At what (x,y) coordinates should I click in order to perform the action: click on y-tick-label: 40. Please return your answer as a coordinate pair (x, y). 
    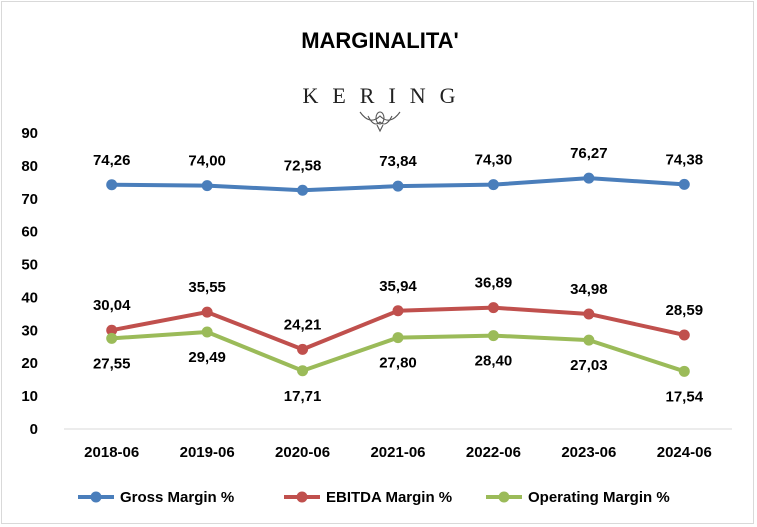
    Looking at the image, I should click on (29, 297).